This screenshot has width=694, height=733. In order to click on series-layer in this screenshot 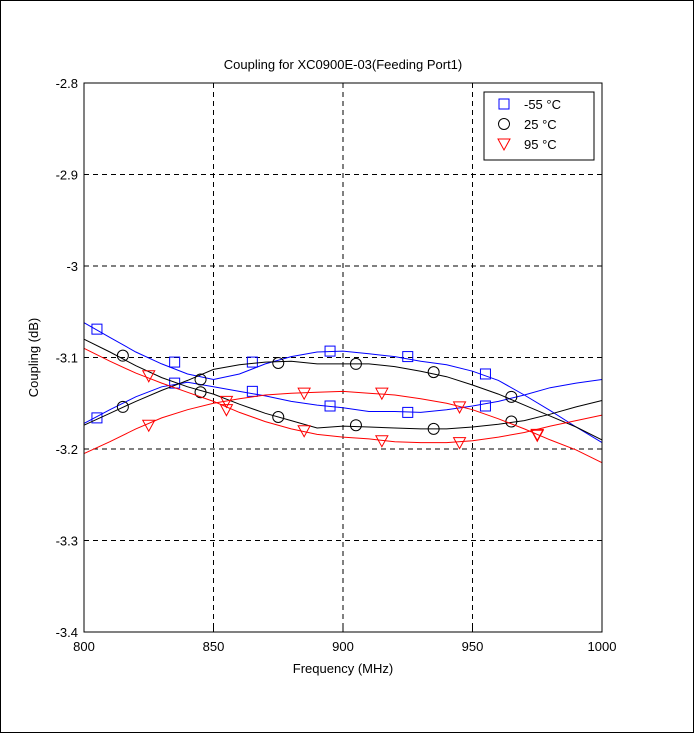, I will do `click(343, 393)`.